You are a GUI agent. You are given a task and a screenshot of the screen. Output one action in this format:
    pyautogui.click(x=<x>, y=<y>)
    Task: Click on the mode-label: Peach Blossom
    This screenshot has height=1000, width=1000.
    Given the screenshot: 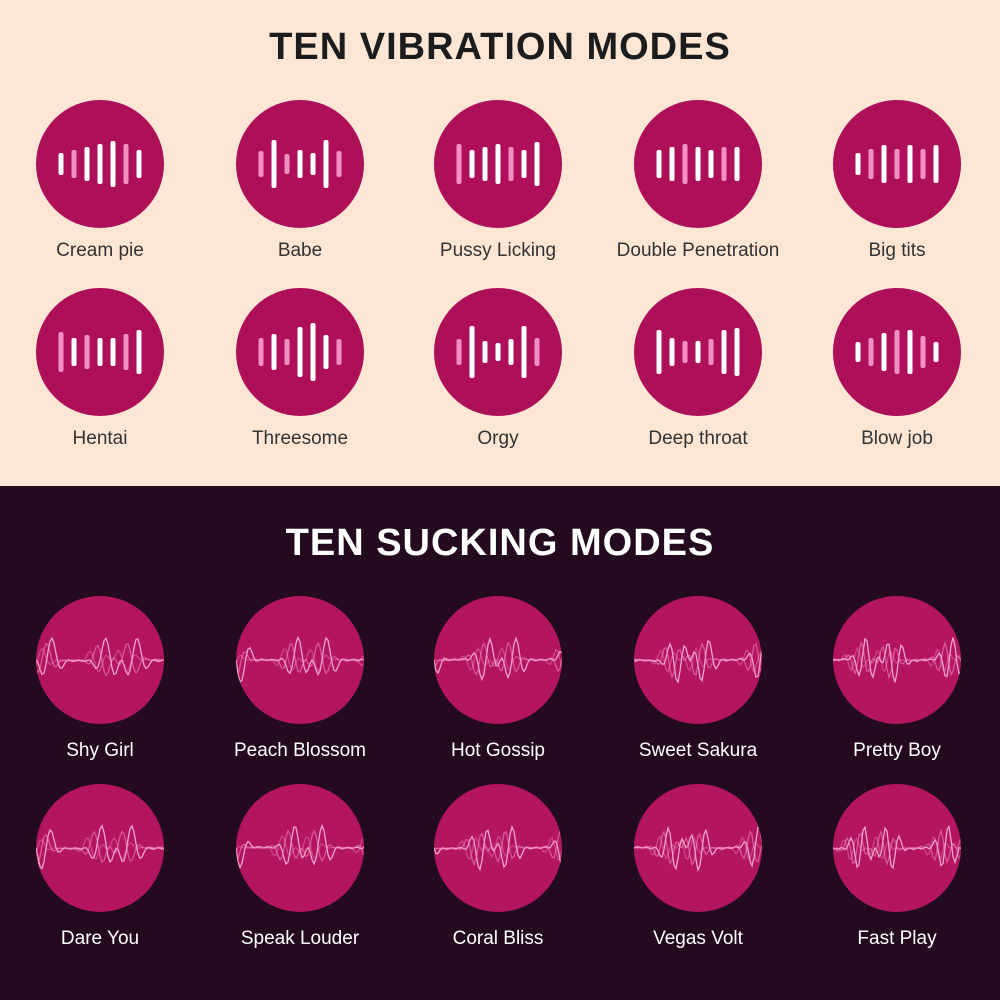 What is the action you would take?
    pyautogui.click(x=299, y=750)
    